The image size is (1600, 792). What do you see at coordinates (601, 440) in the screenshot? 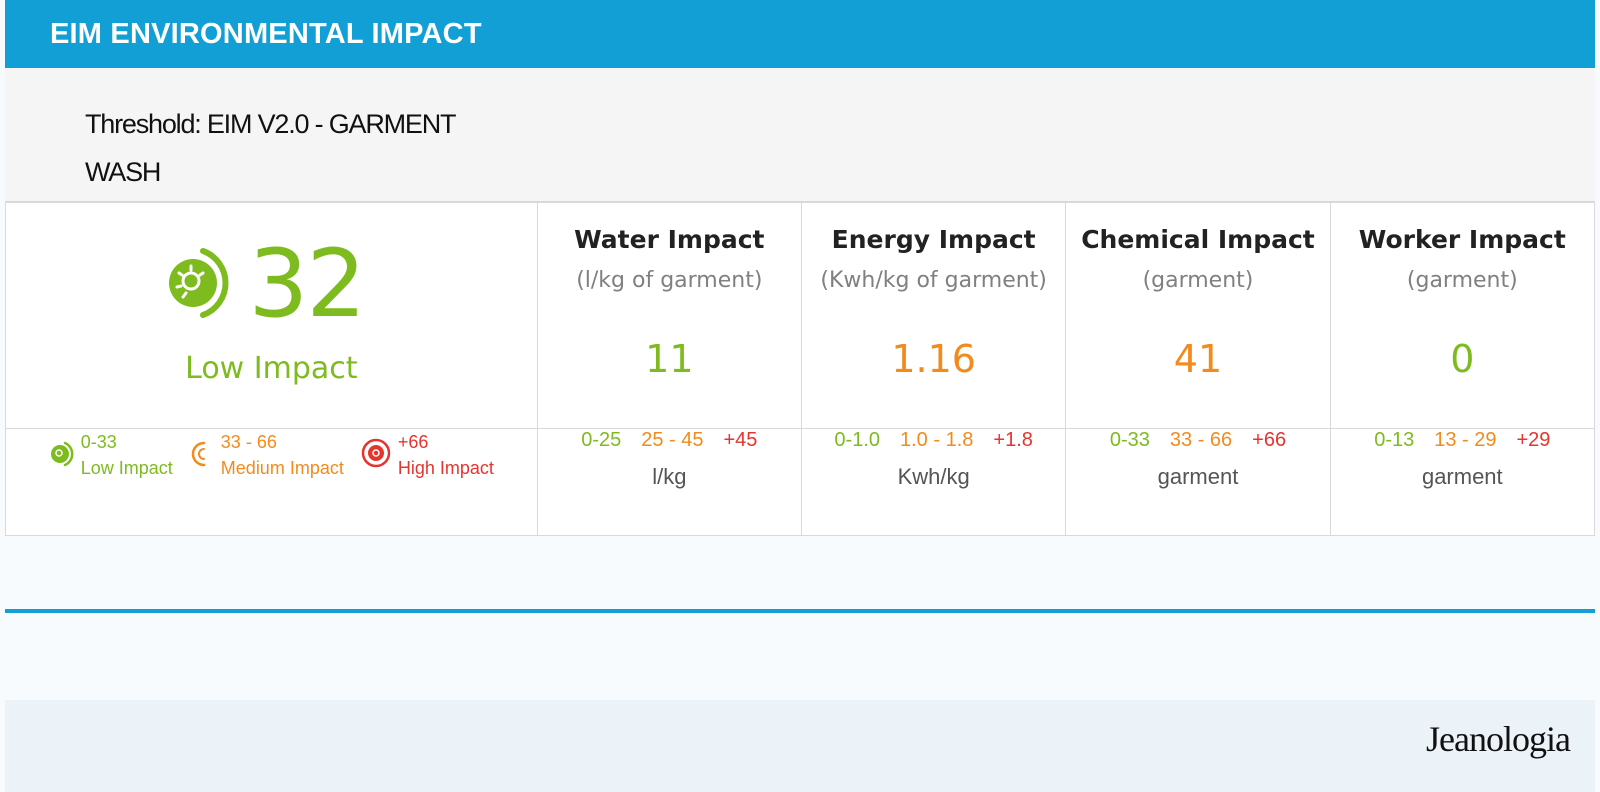
I see `water-range-low: 0-25` at bounding box center [601, 440].